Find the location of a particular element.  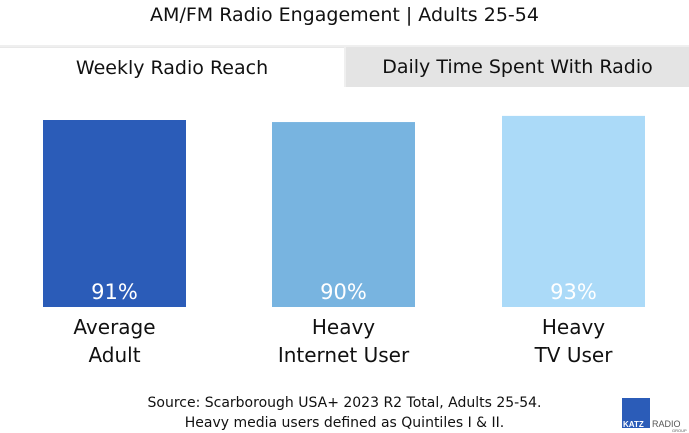

category-label: TV User is located at coordinates (574, 355).